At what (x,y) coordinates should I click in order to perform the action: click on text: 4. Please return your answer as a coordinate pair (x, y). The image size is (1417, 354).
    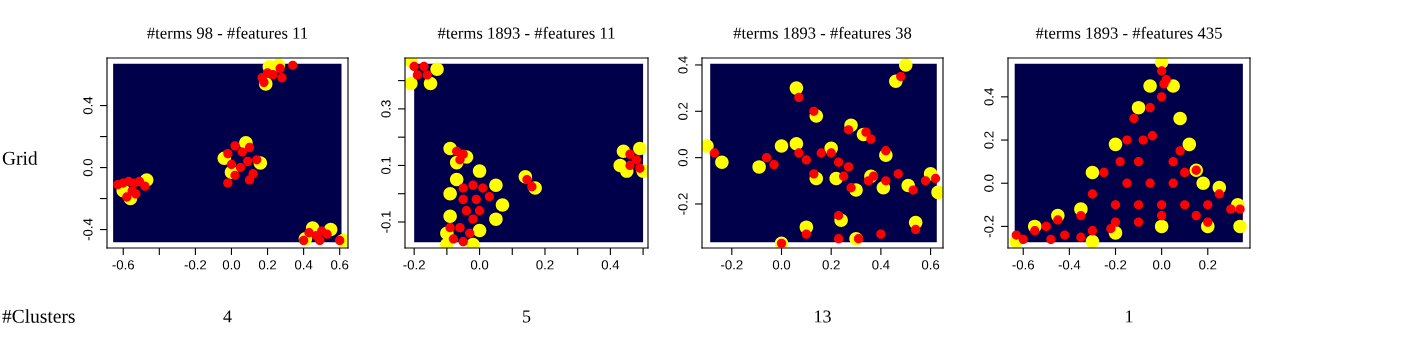
    Looking at the image, I should click on (227, 316).